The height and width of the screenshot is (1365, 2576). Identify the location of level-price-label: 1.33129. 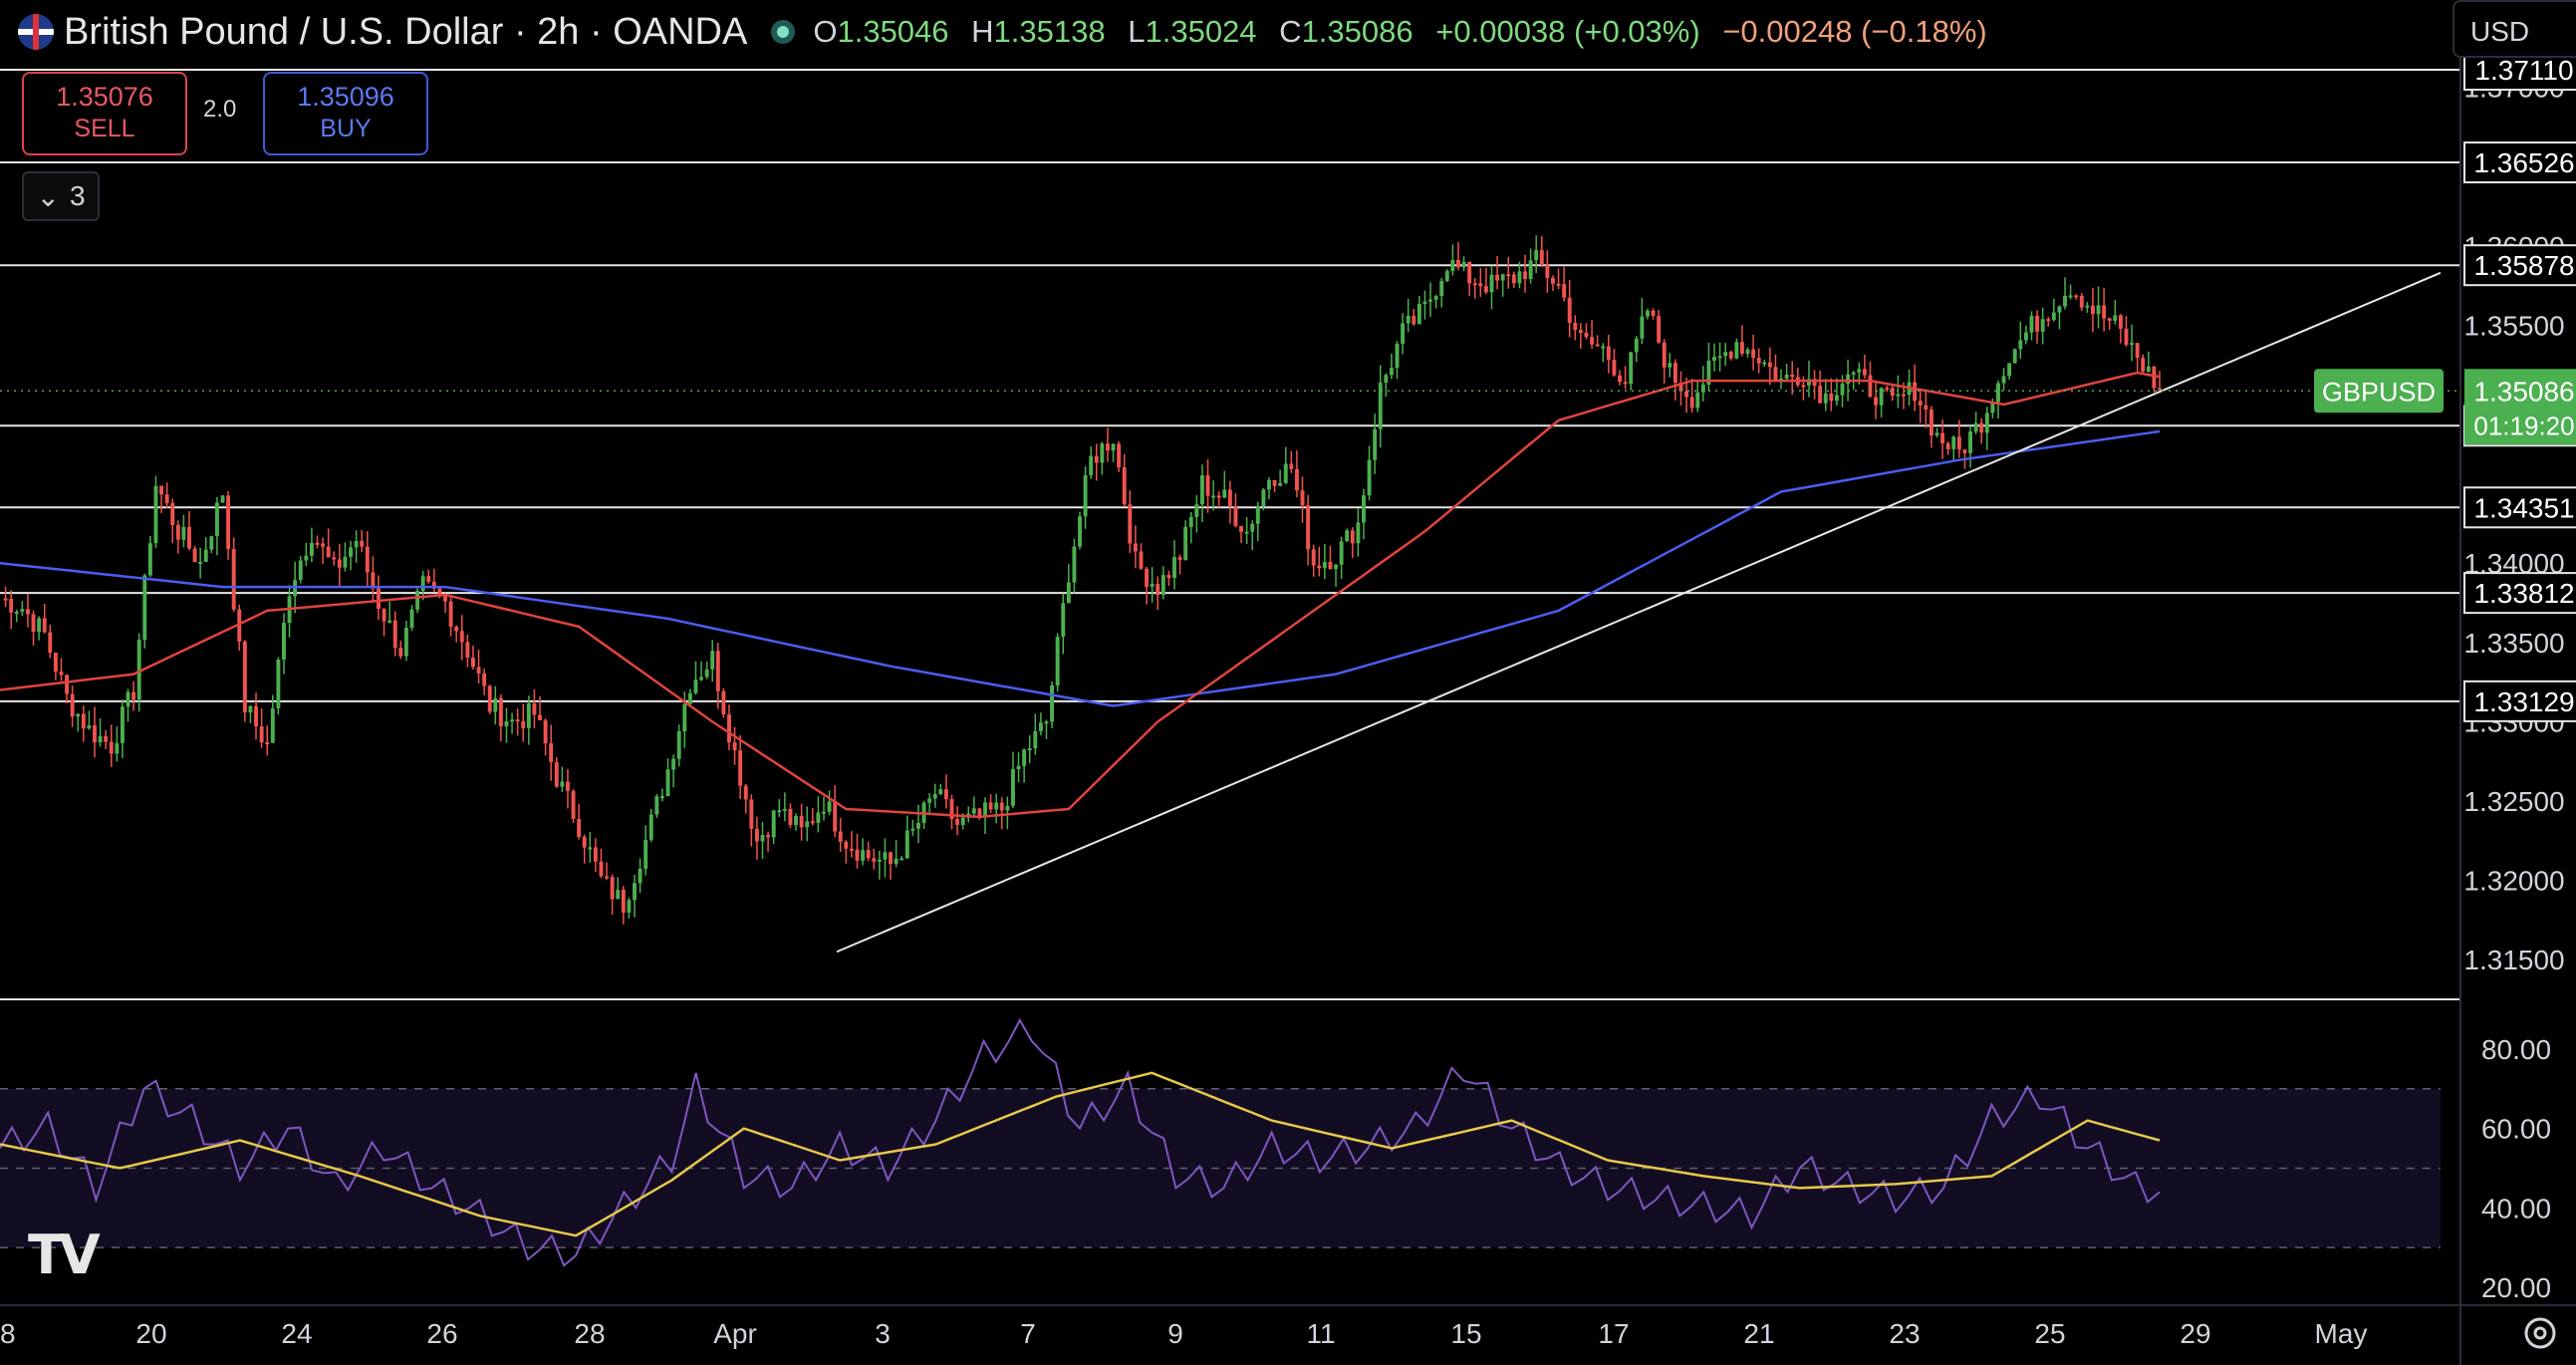
(2523, 701).